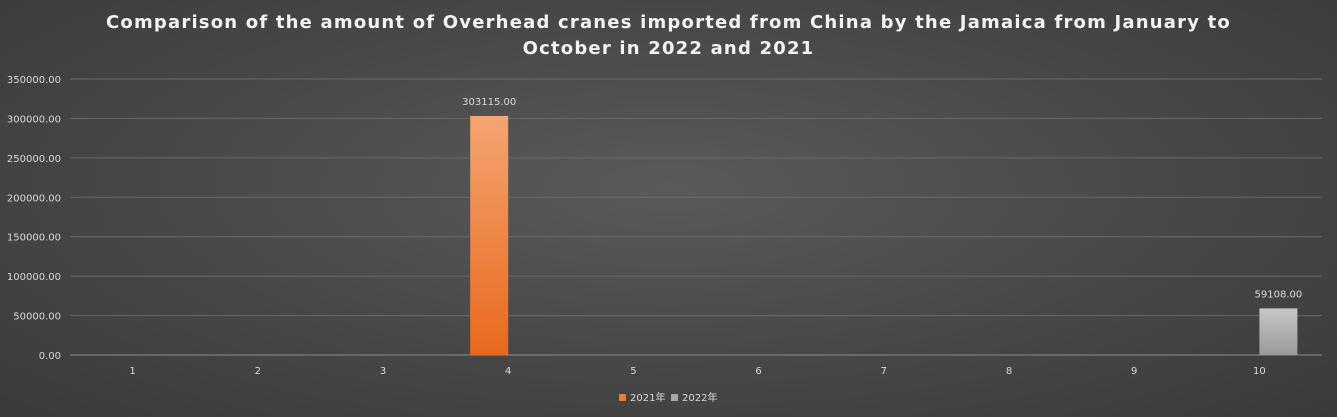  I want to click on x-tick-label: 4, so click(508, 371).